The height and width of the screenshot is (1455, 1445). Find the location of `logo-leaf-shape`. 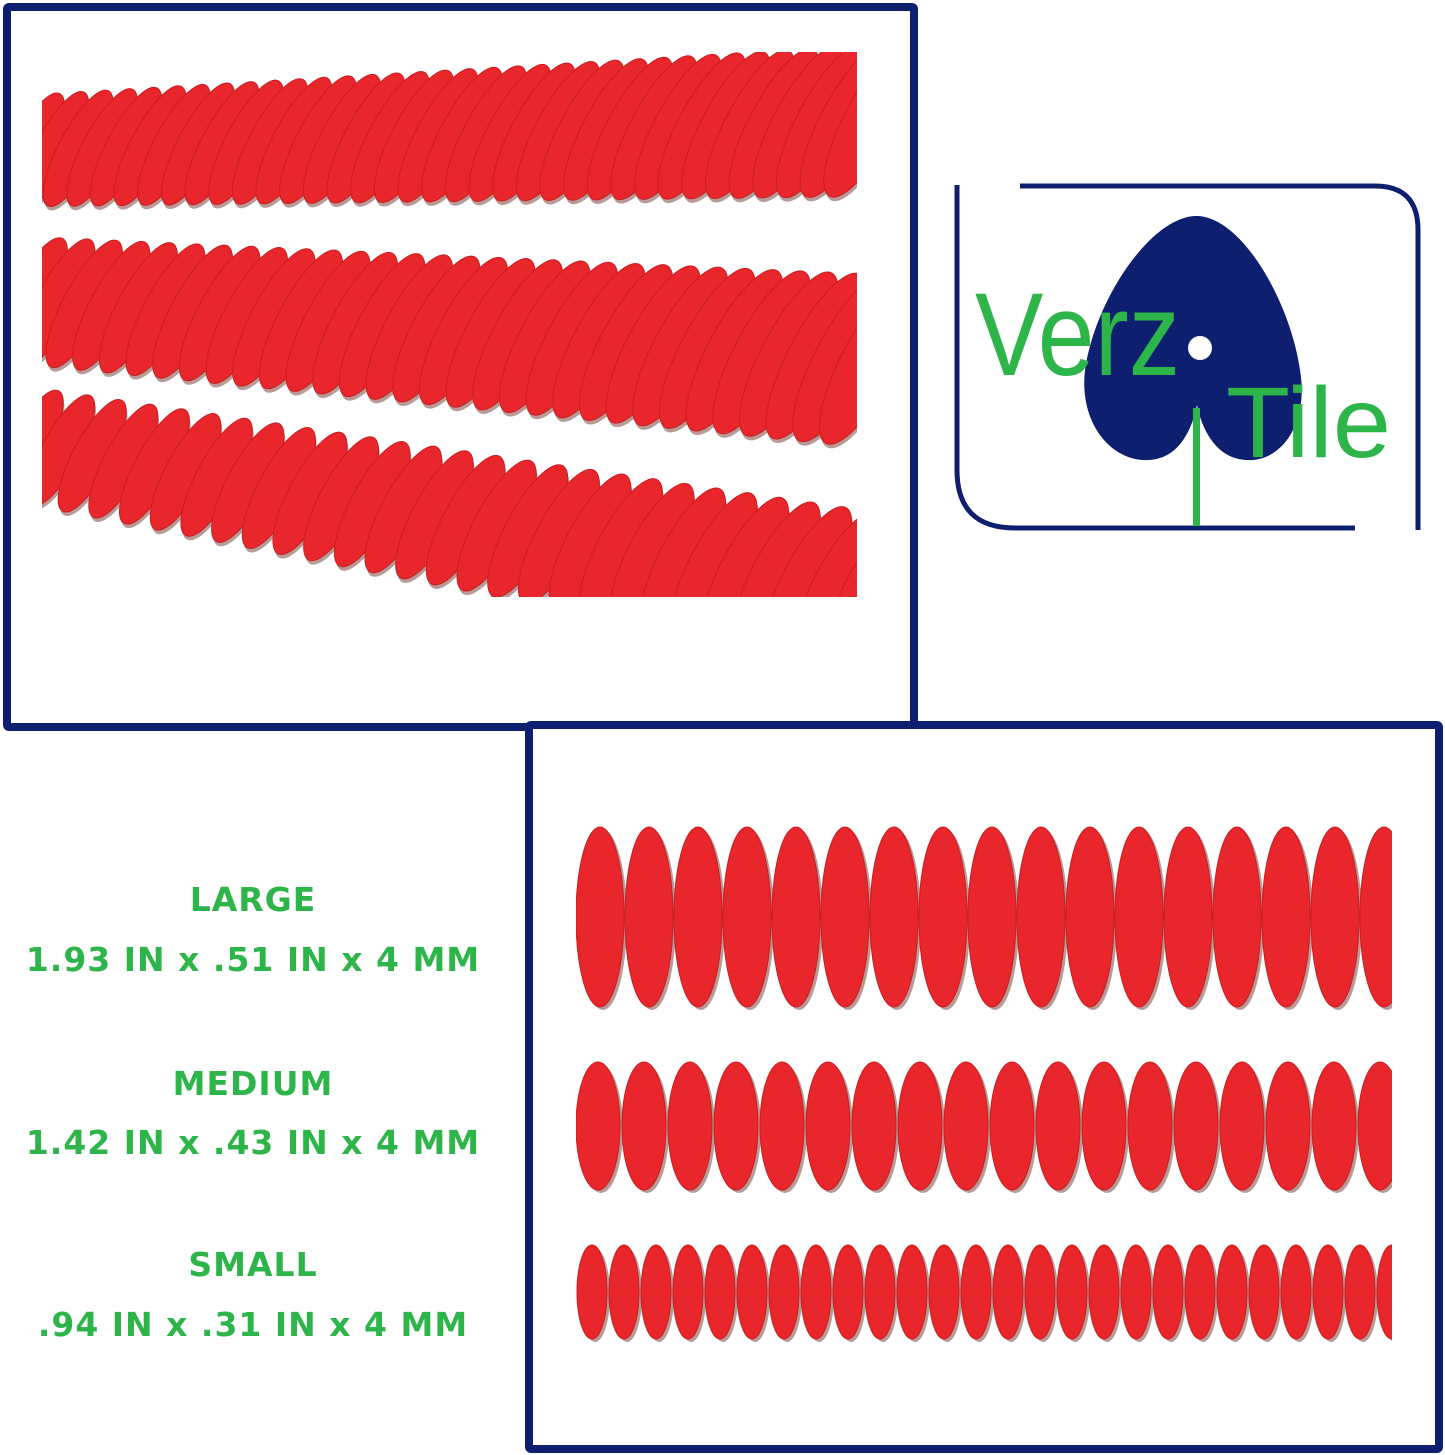

logo-leaf-shape is located at coordinates (1193, 338).